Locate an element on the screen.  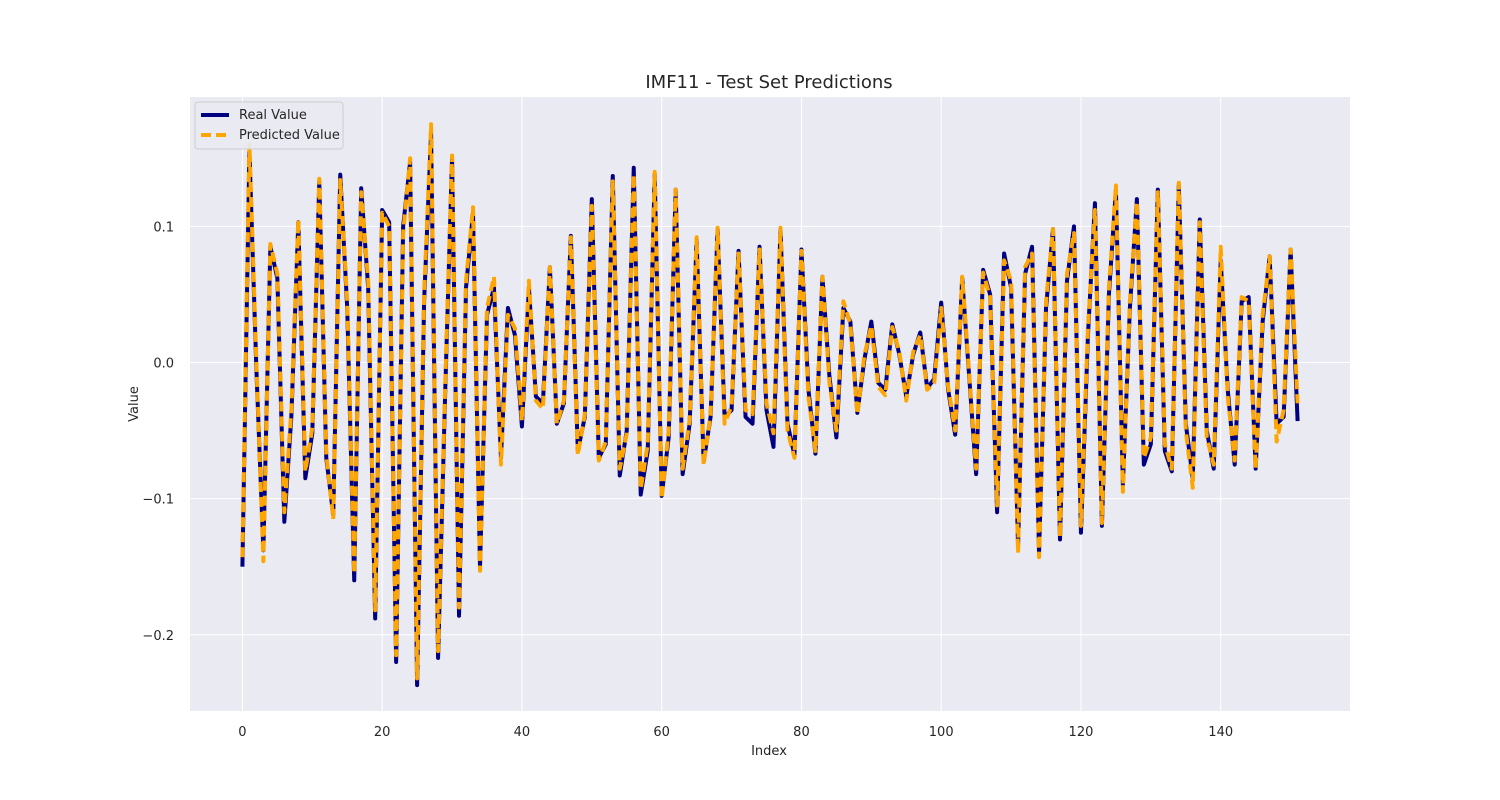
x-tick-labels: 0 20 40 60 80 100 120 140 is located at coordinates (735, 732).